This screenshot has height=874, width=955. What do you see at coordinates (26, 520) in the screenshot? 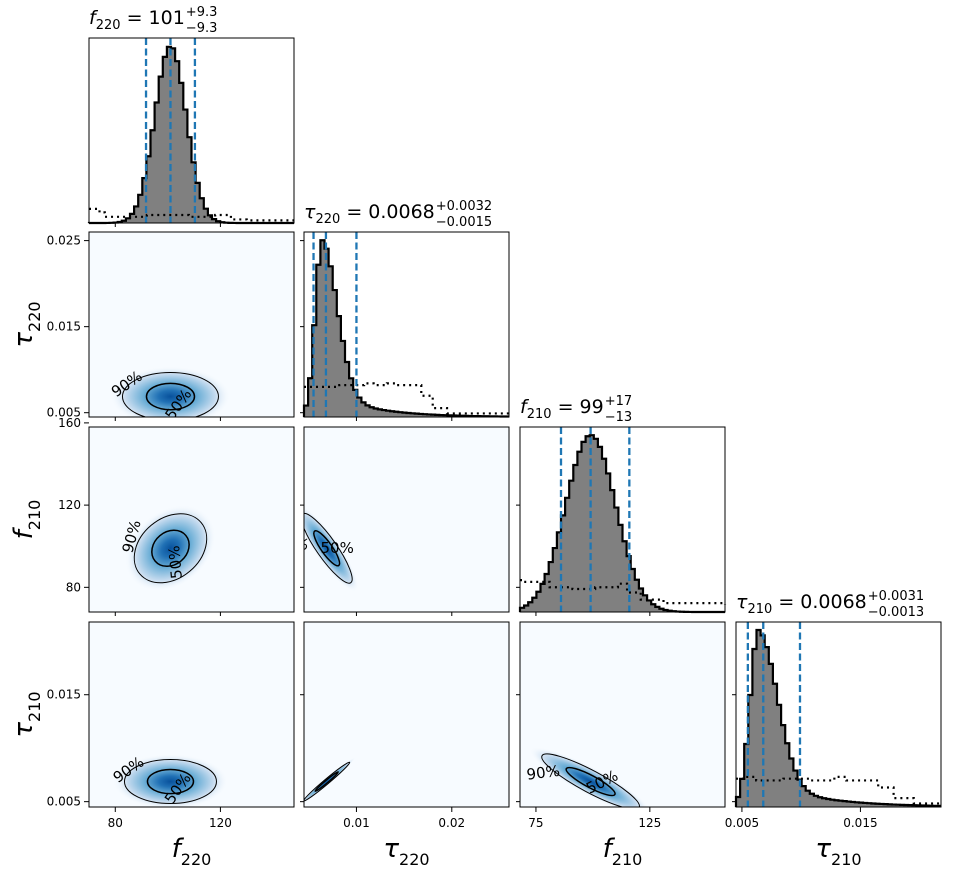
I see `y-axis-label: f210` at bounding box center [26, 520].